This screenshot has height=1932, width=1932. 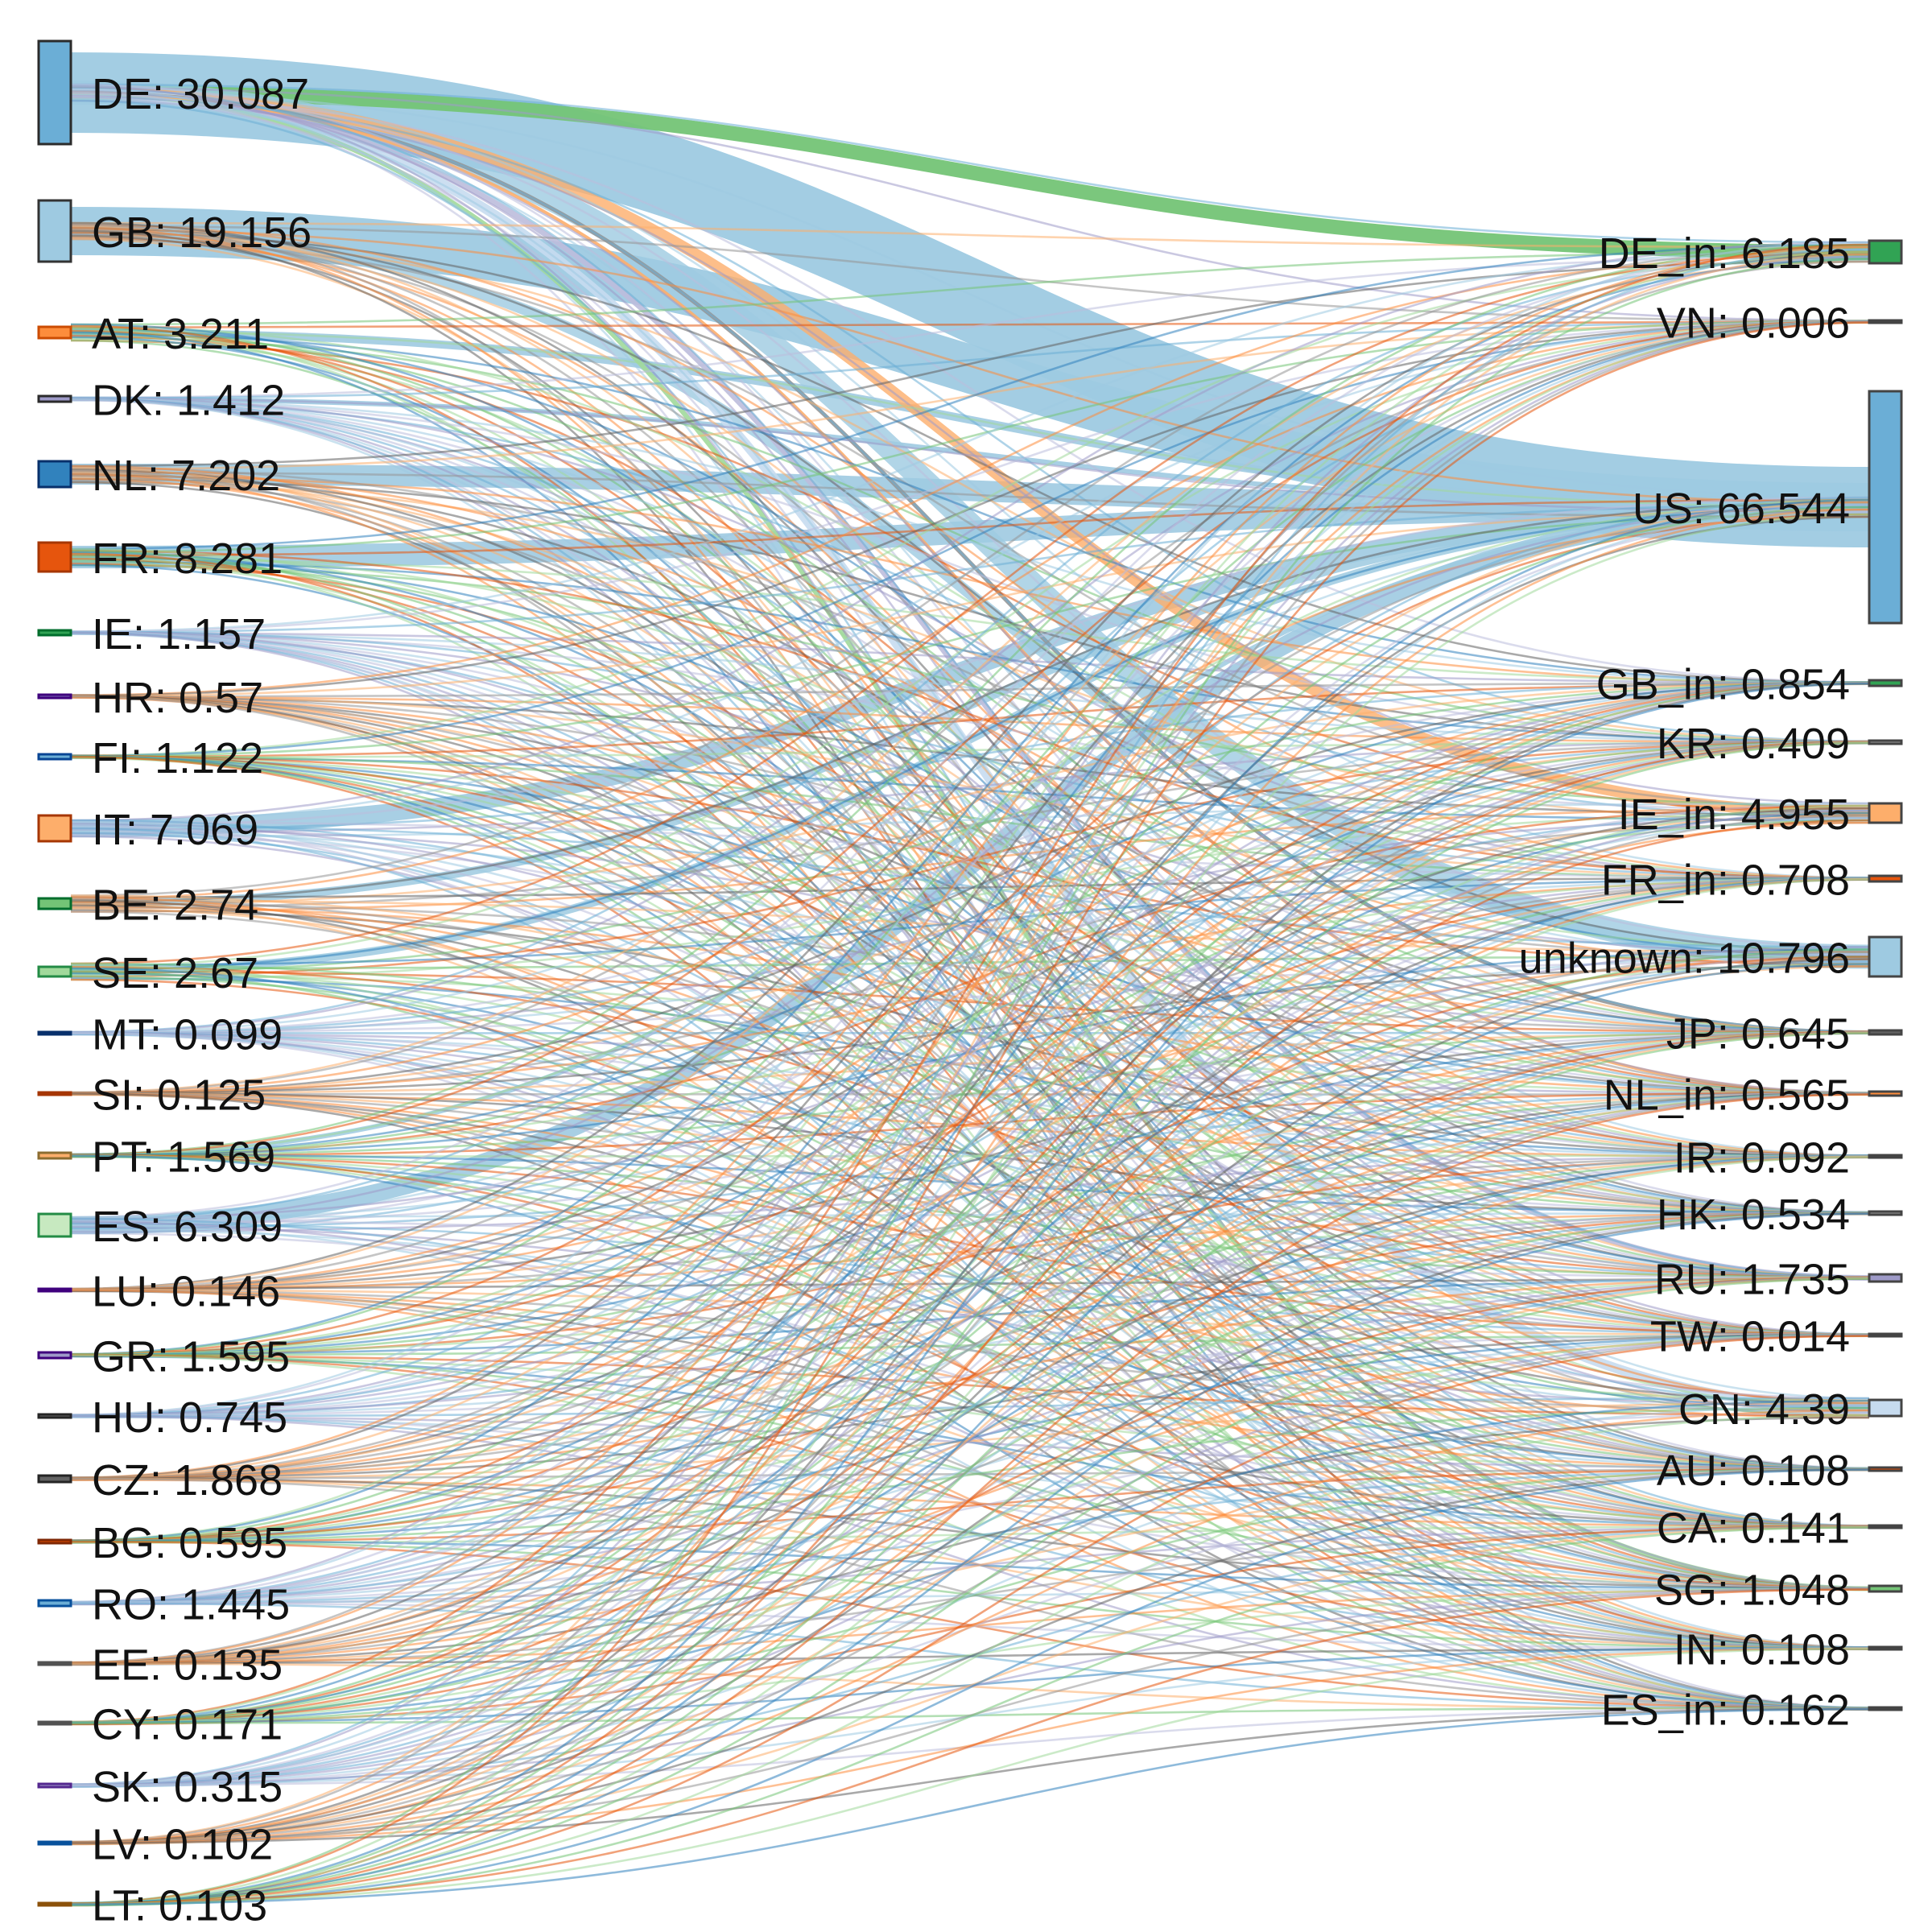 I want to click on source-label-CY: CY: 0.171, so click(x=187, y=1725).